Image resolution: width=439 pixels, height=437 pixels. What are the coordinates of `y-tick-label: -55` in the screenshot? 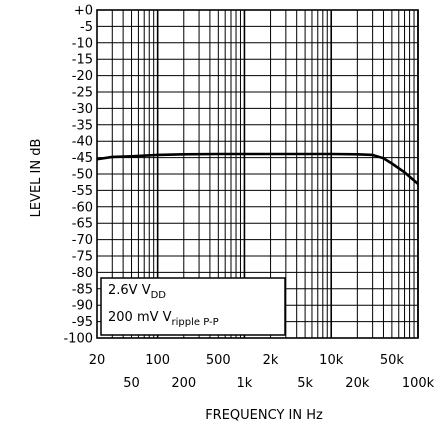 It's located at (82, 191).